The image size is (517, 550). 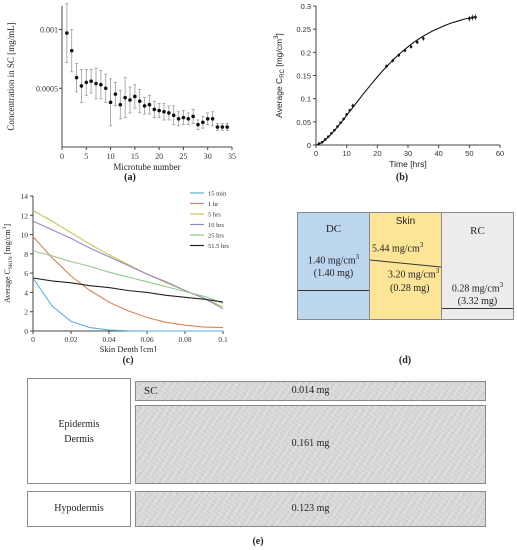 I want to click on panel-label-c: (c), so click(x=128, y=360).